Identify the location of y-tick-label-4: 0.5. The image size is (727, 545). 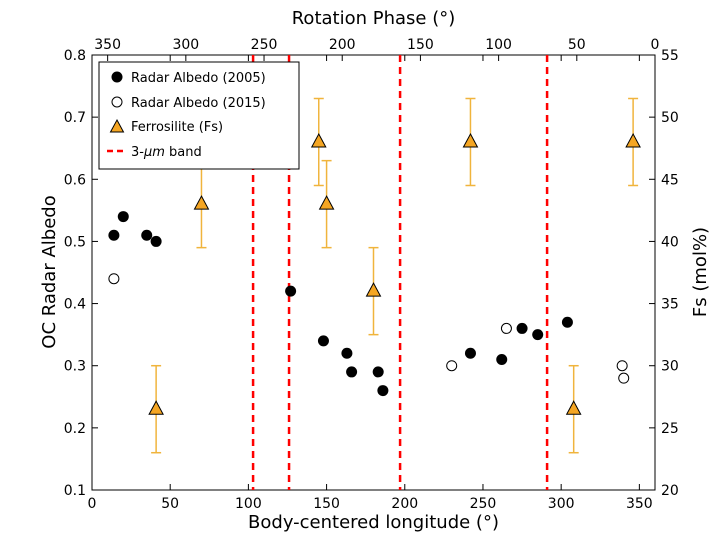
(75, 242).